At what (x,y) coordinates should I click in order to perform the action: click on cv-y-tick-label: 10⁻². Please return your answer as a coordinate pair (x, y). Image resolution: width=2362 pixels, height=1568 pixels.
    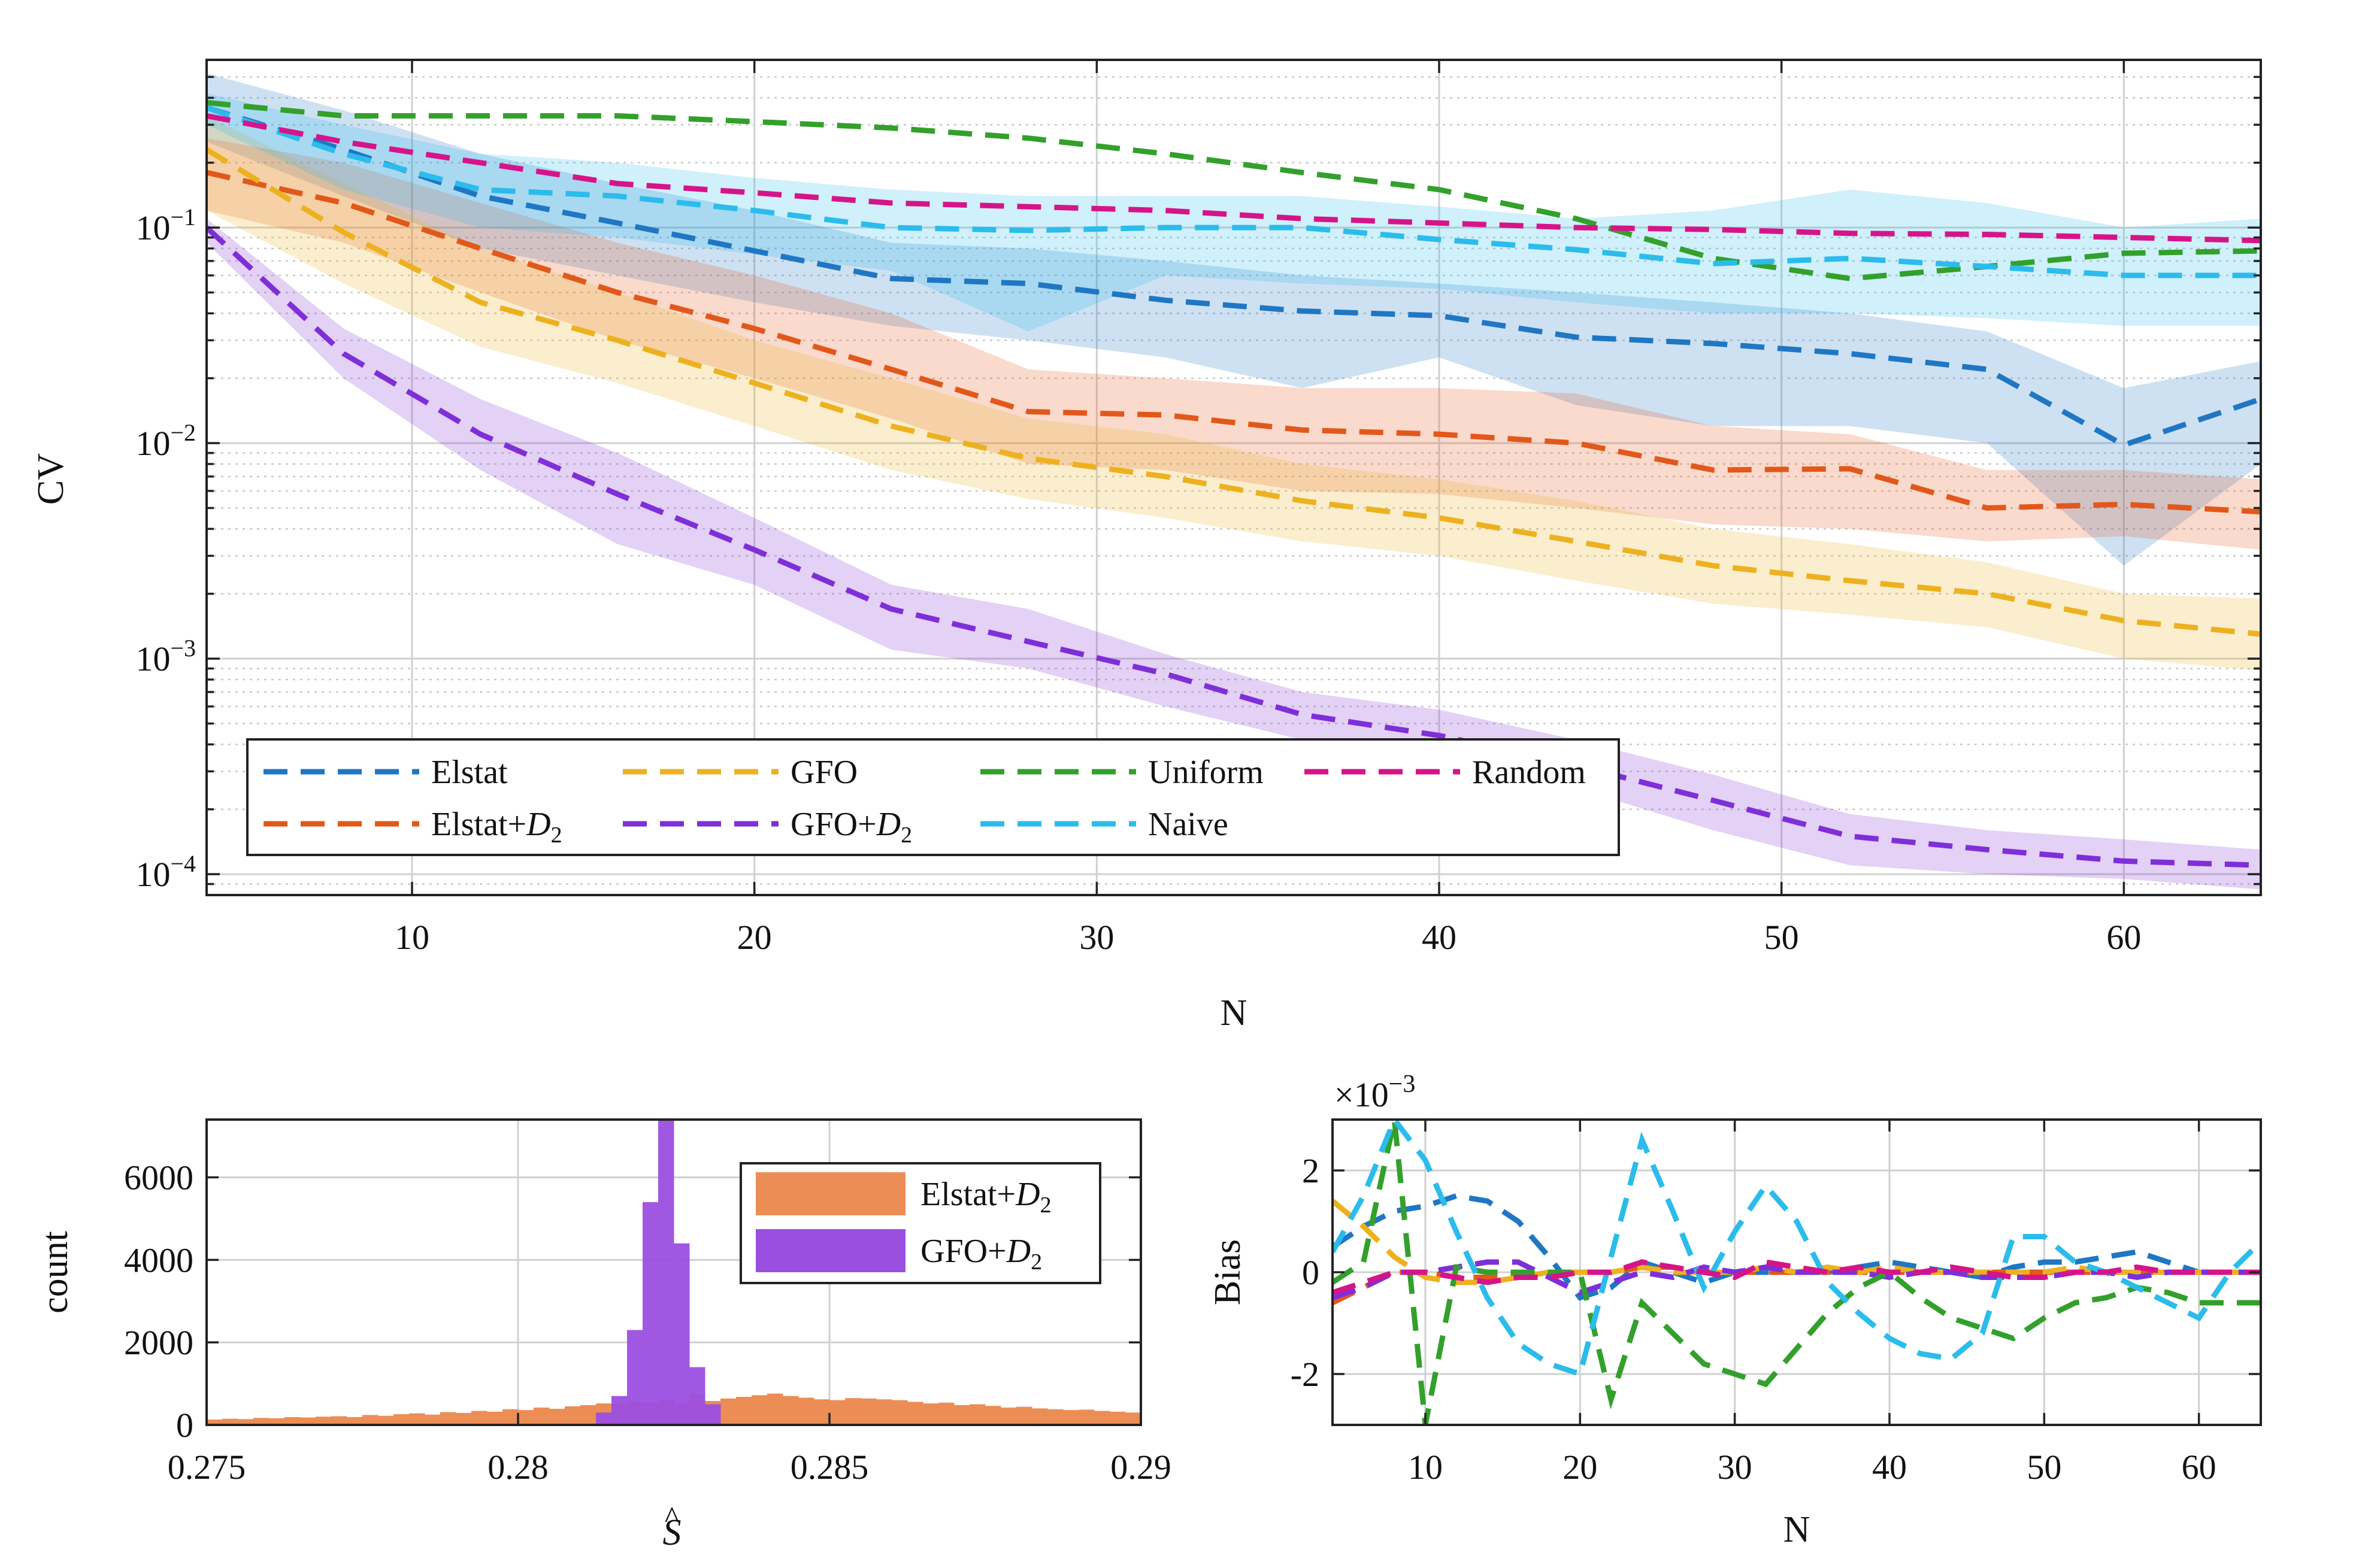
    Looking at the image, I should click on (166, 441).